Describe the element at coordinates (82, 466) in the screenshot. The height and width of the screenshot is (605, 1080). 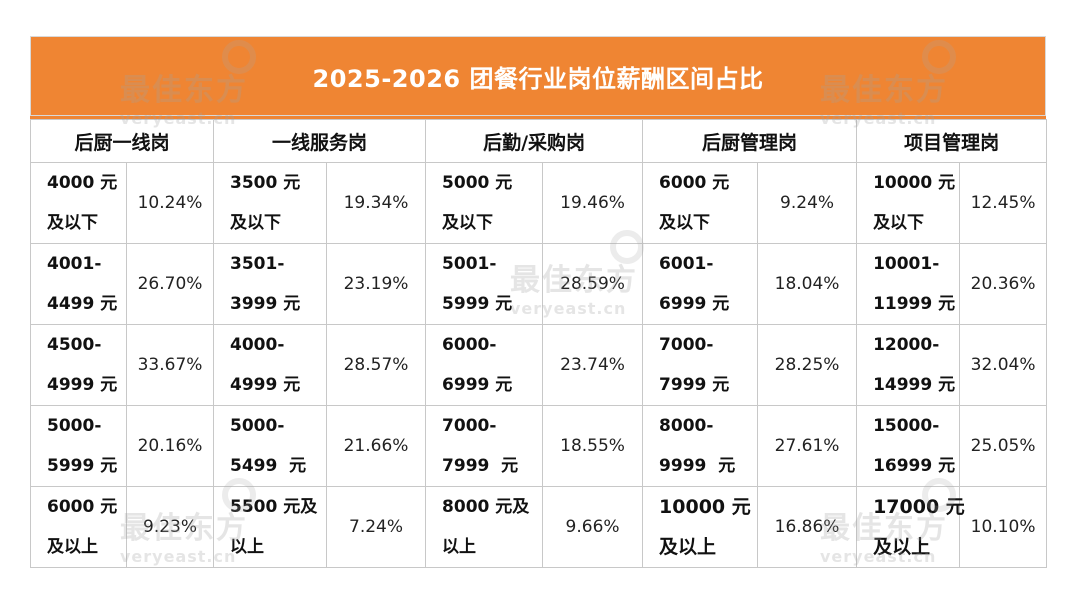
I see `salary-range-line: 5999 元` at that location.